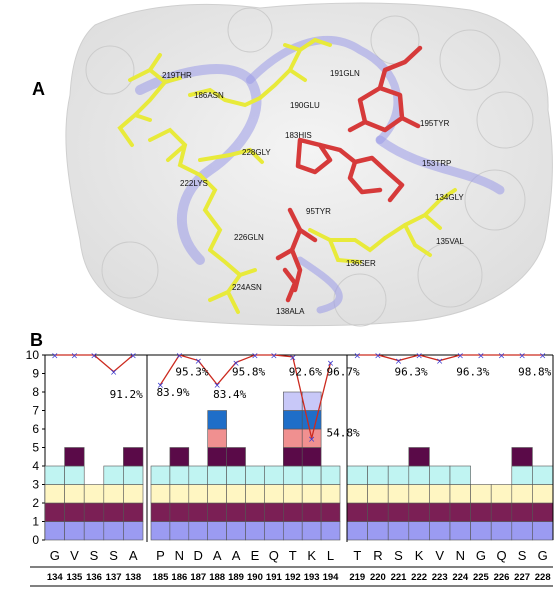  Describe the element at coordinates (35, 503) in the screenshot. I see `y-tick-label: 2` at that location.